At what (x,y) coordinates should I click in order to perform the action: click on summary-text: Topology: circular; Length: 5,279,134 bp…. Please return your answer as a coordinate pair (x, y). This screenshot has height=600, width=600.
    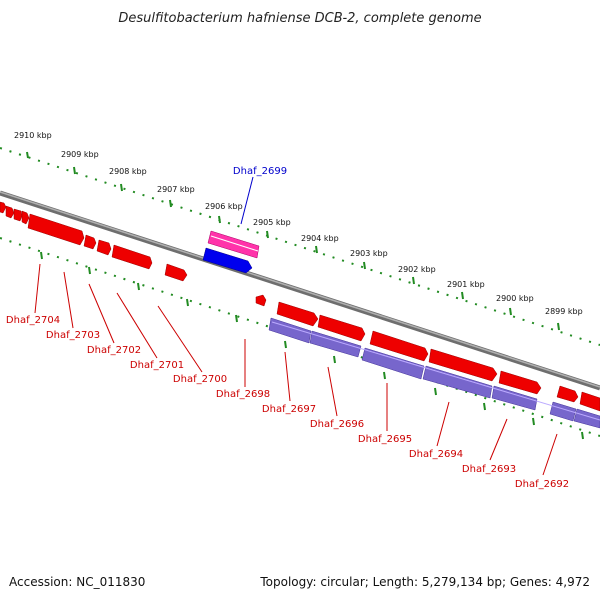
    Looking at the image, I should click on (424, 582).